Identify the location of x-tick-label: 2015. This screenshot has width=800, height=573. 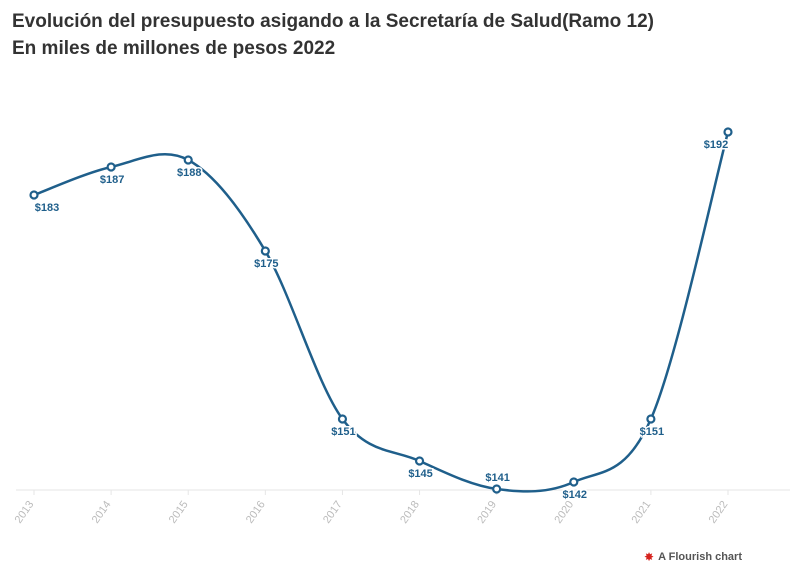
(179, 512).